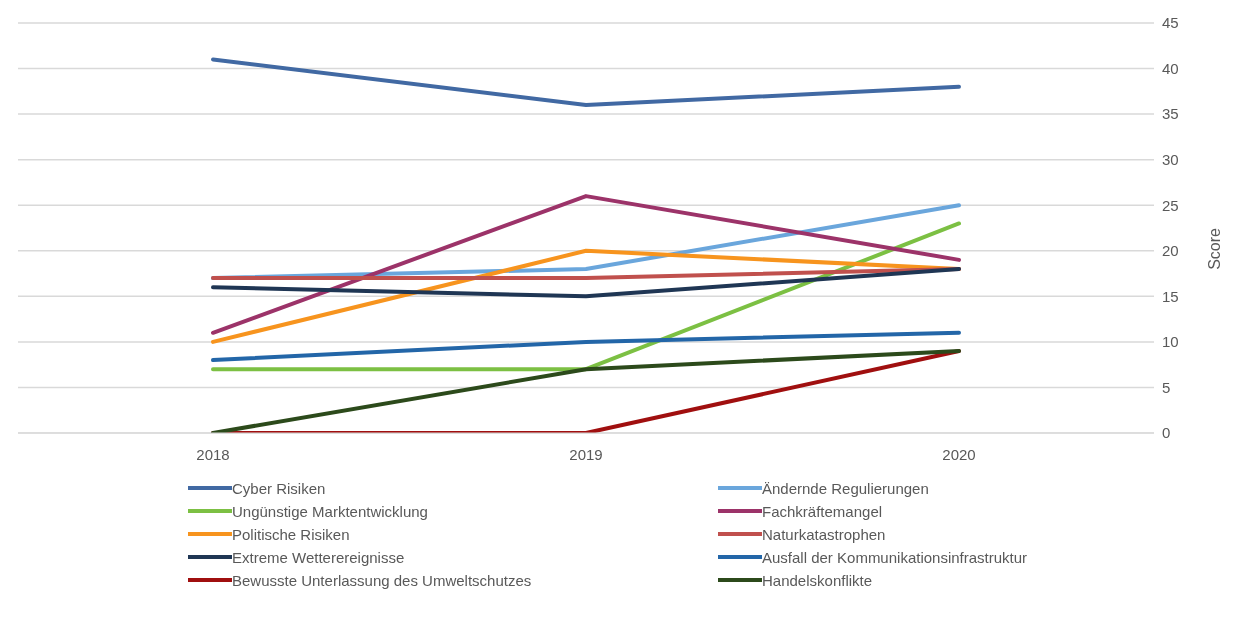 This screenshot has height=617, width=1242. Describe the element at coordinates (1170, 342) in the screenshot. I see `y-tick-label: 10` at that location.